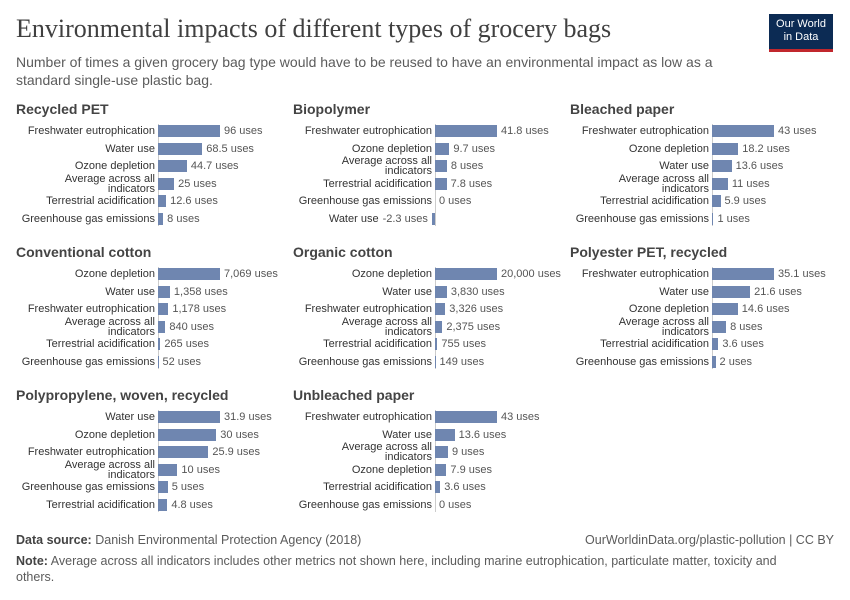 The image size is (850, 600). I want to click on value-label: 68.5 uses, so click(230, 148).